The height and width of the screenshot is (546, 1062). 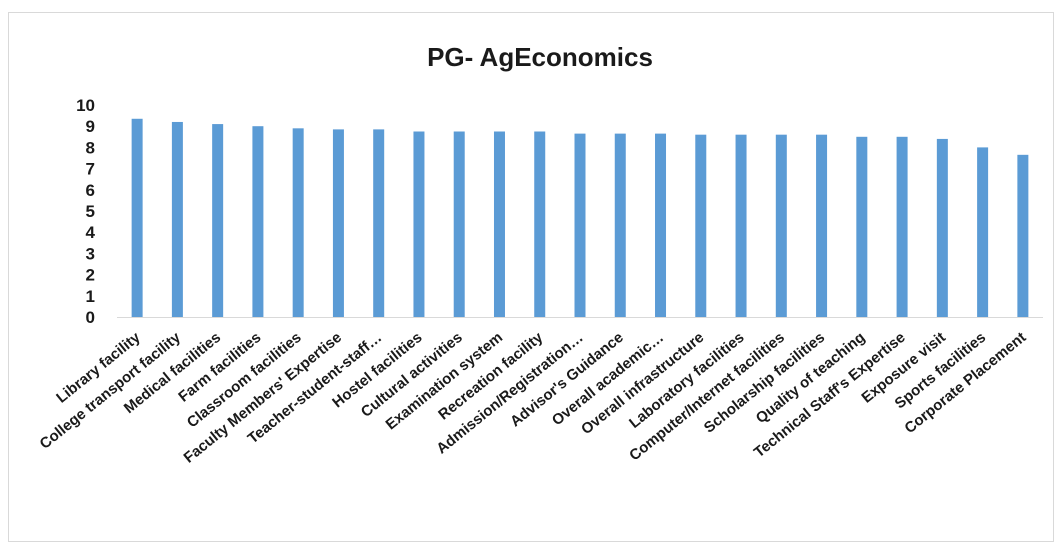 What do you see at coordinates (90, 190) in the screenshot?
I see `y-tick-label: 6` at bounding box center [90, 190].